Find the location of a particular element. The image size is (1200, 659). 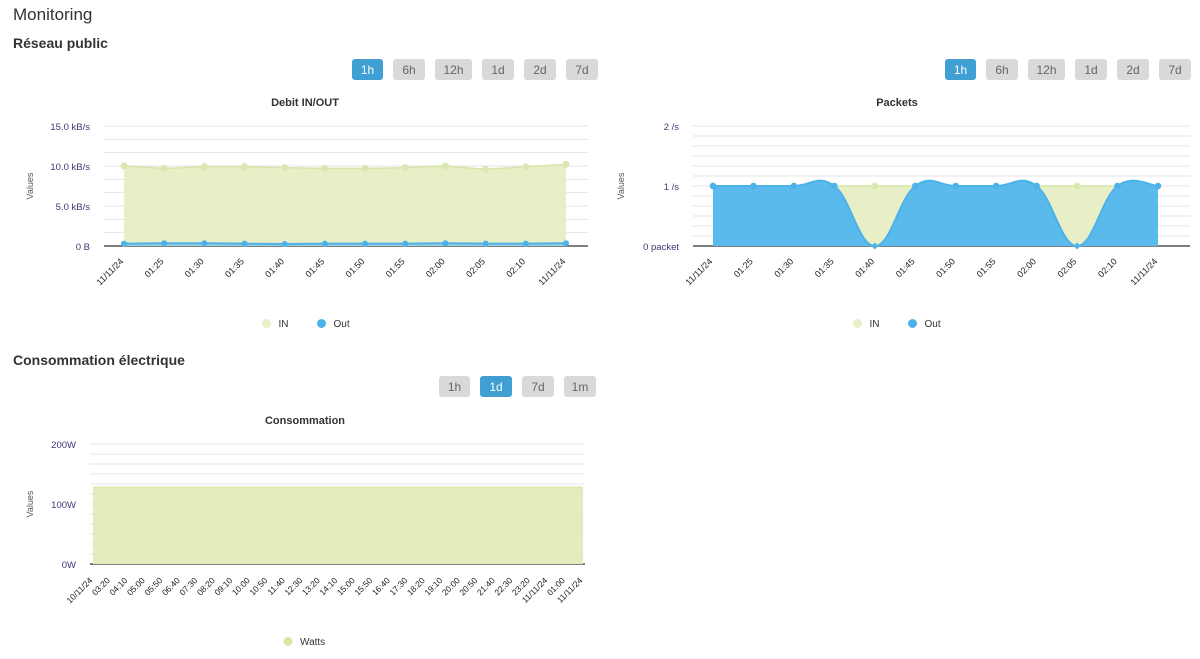

power-range-1m-button: 1m is located at coordinates (580, 386).